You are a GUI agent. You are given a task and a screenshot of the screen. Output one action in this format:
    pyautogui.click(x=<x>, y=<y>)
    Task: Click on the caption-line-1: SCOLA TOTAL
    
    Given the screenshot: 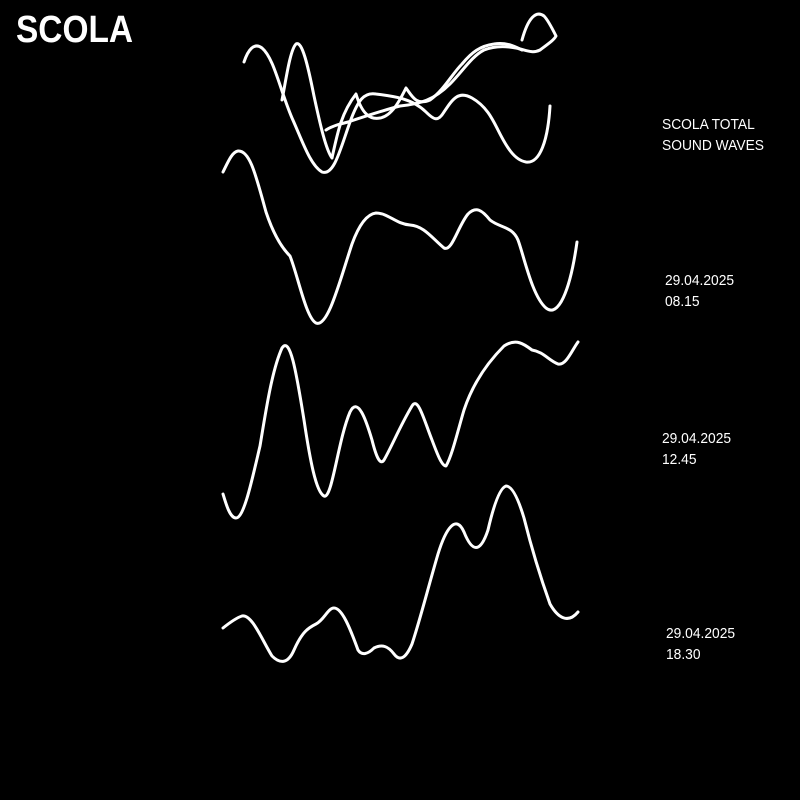 What is the action you would take?
    pyautogui.click(x=708, y=124)
    